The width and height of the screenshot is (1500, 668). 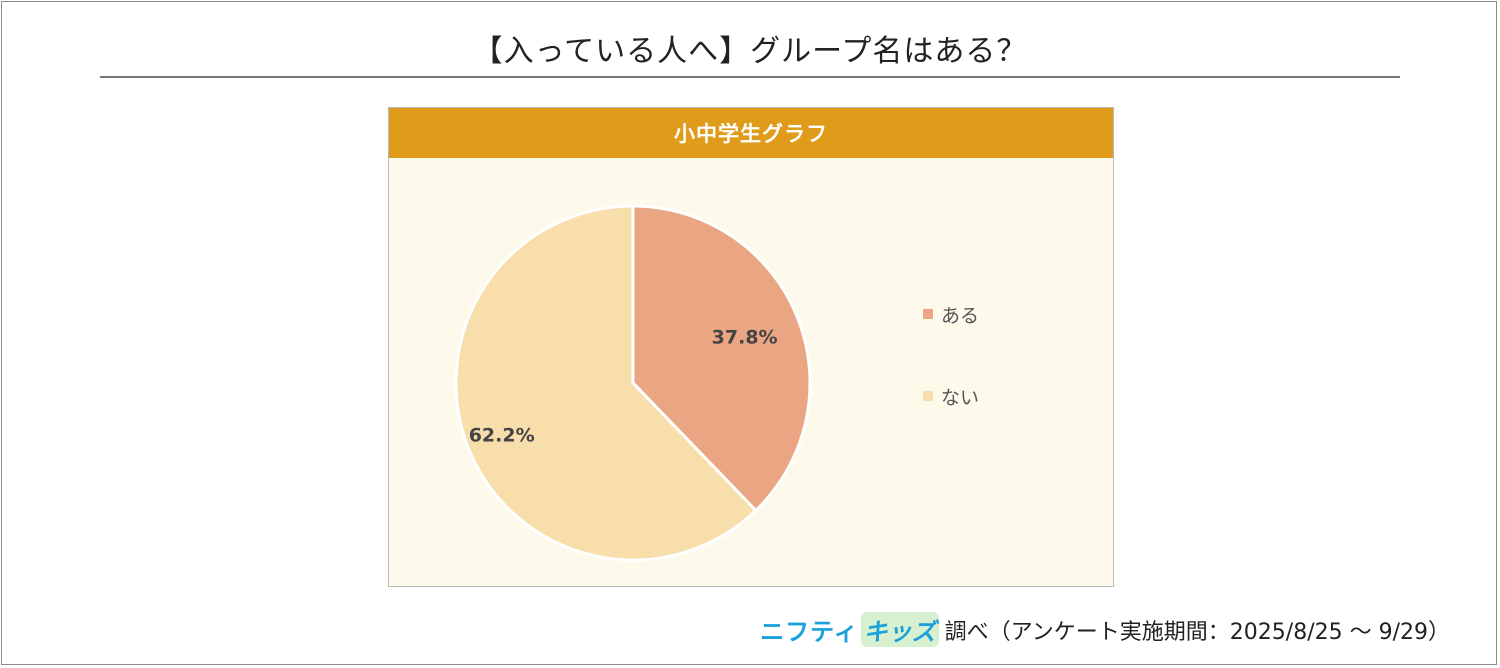 I want to click on legend-swatch-nai, so click(x=928, y=396).